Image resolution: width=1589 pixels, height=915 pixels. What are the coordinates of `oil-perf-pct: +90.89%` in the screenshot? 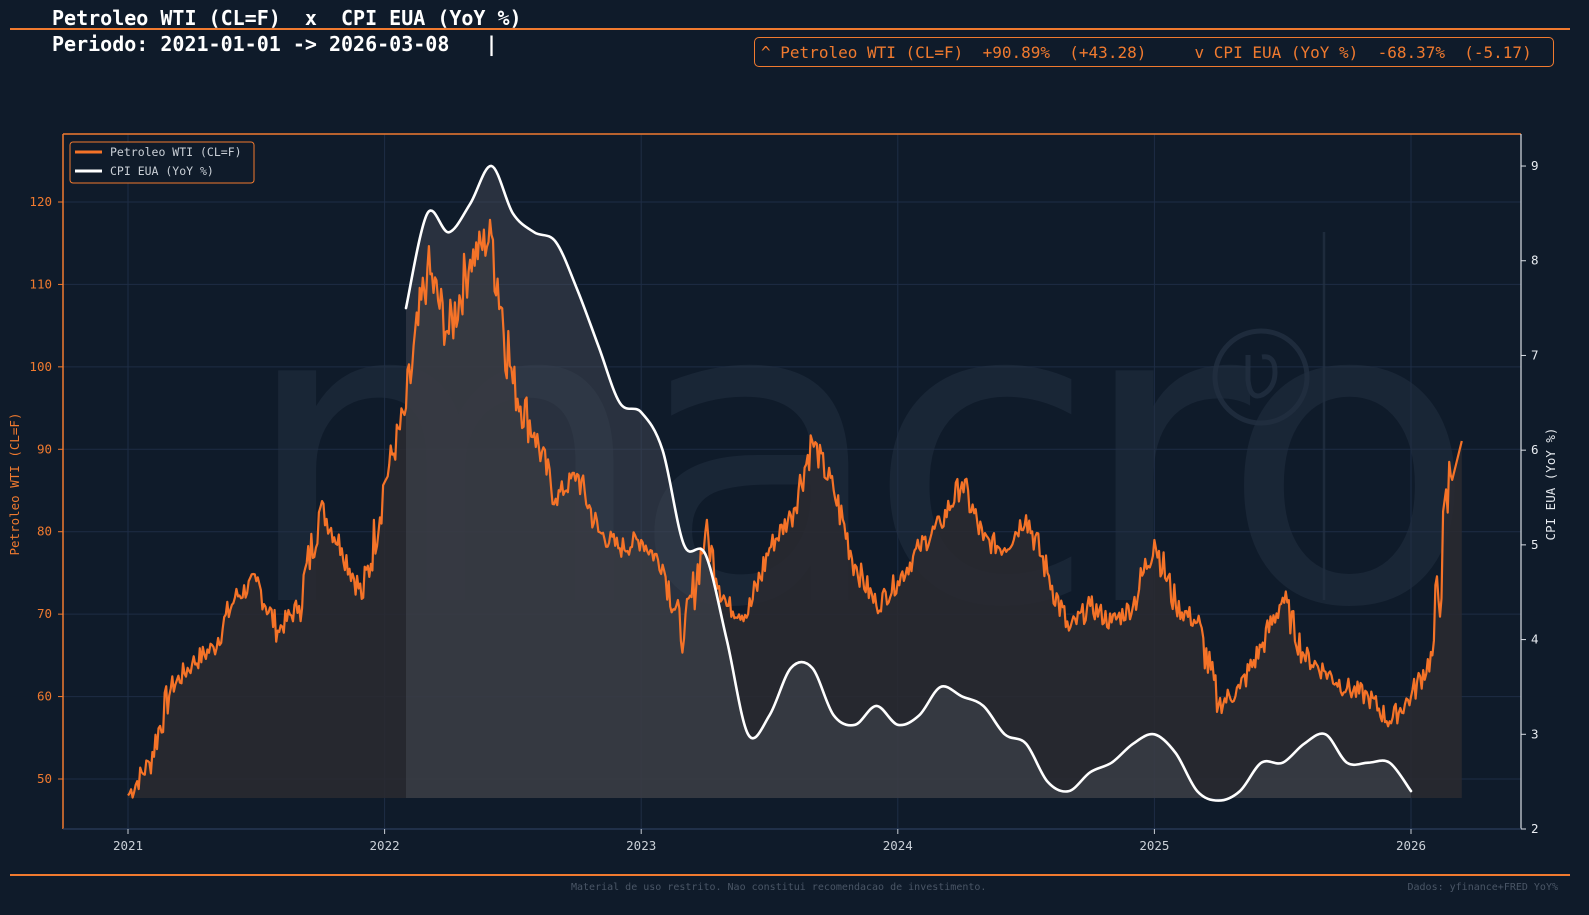 It's located at (1016, 52).